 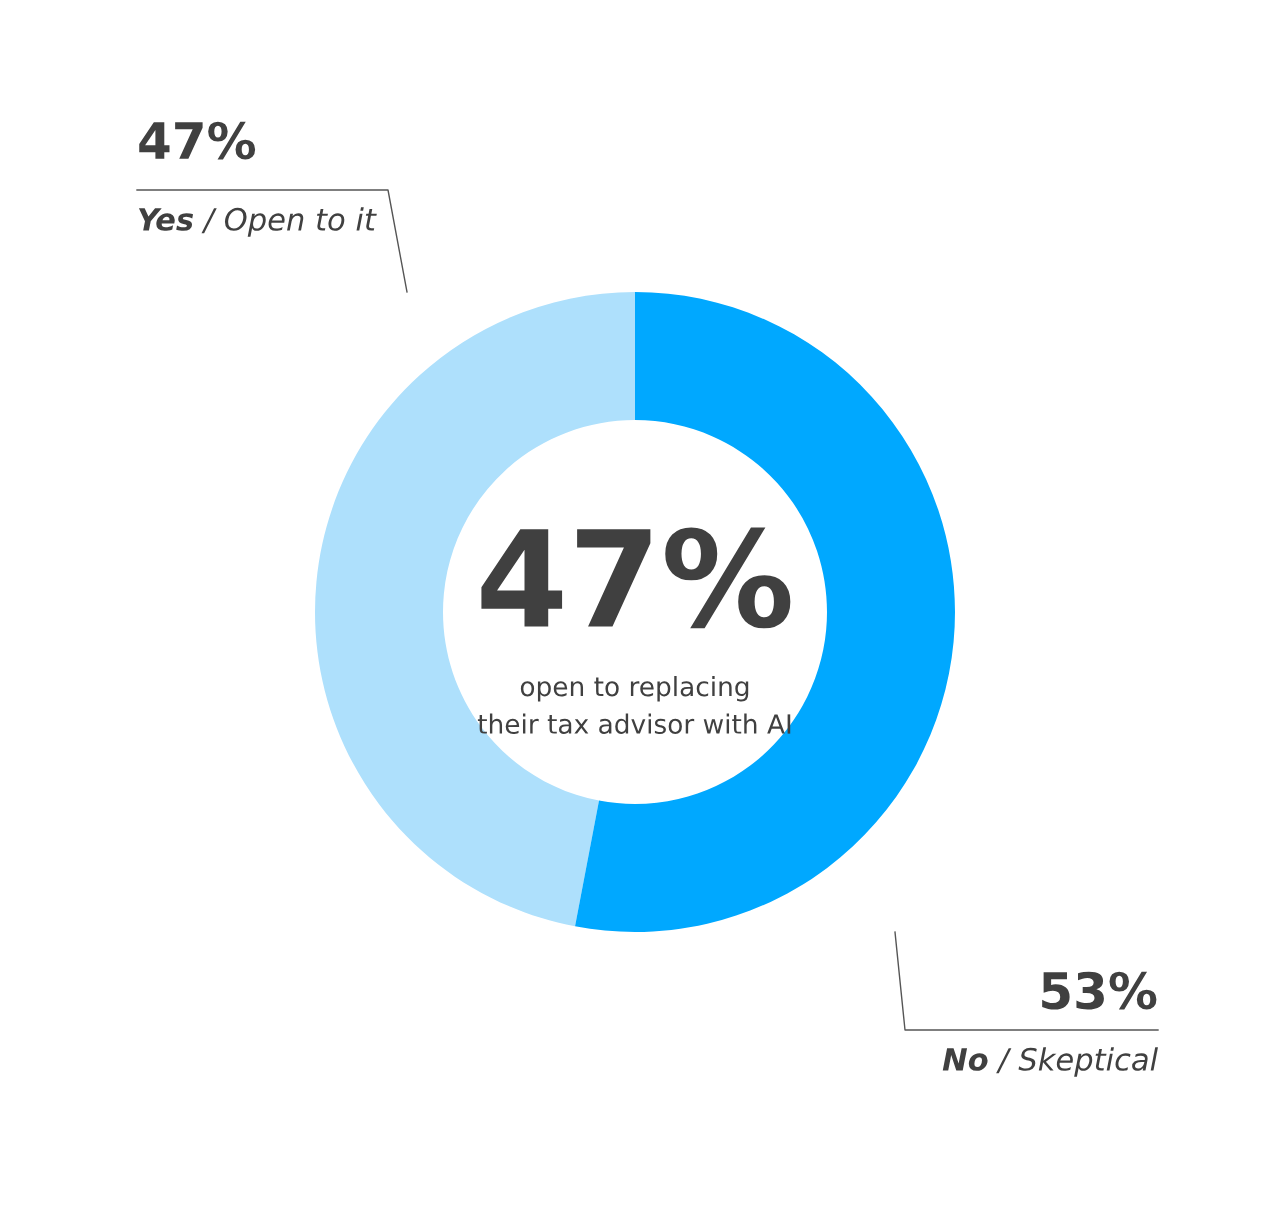 What do you see at coordinates (1050, 1062) in the screenshot?
I see `slice-label: No / Skeptical` at bounding box center [1050, 1062].